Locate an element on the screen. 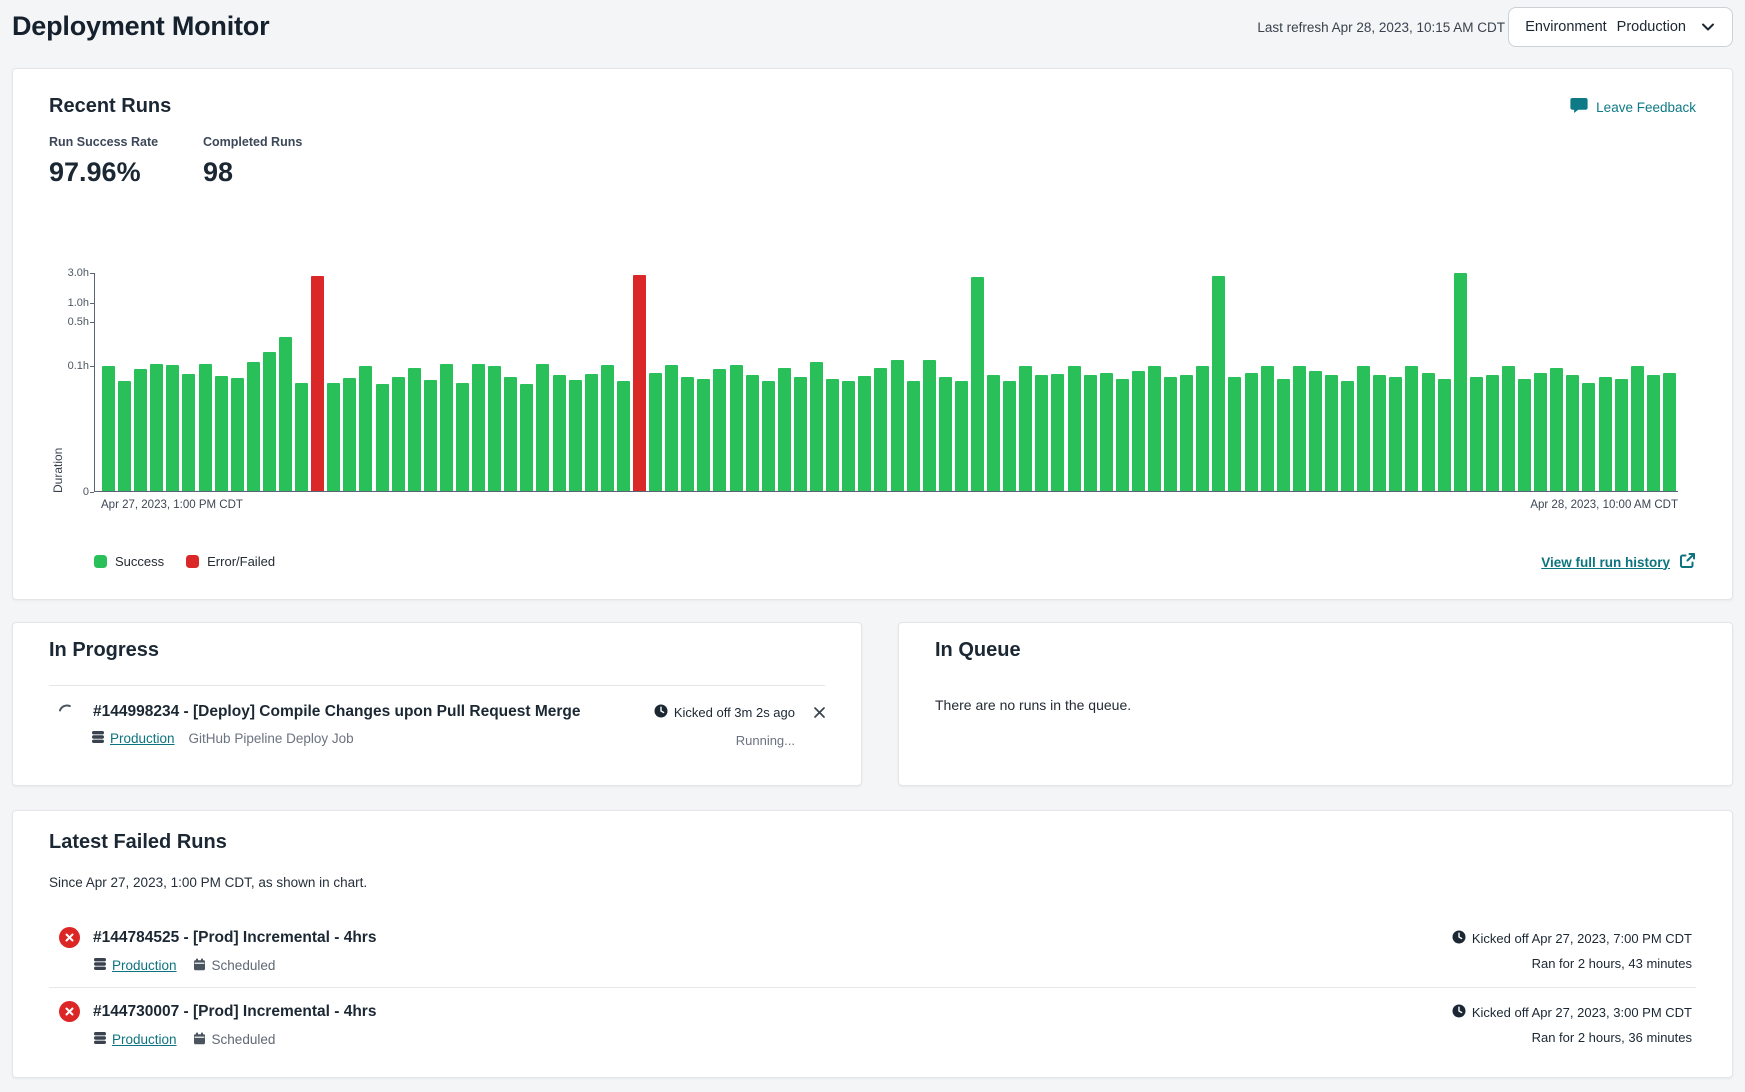 This screenshot has height=1092, width=1745. cancel-run-button is located at coordinates (819, 714).